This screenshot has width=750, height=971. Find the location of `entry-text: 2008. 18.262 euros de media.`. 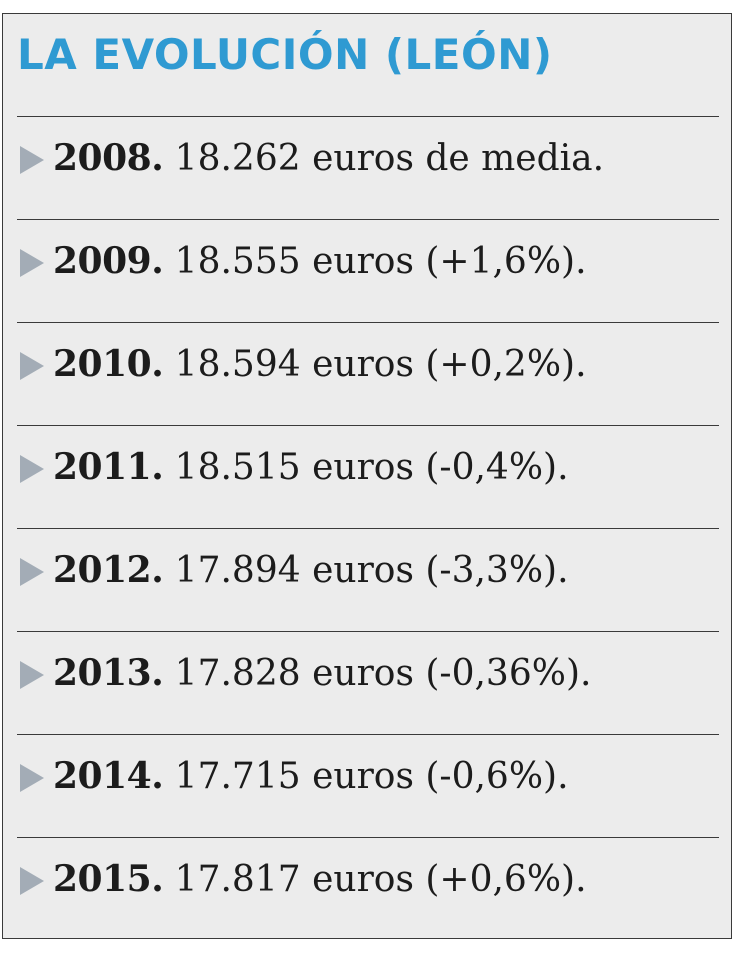

entry-text: 2008. 18.262 euros de media. is located at coordinates (328, 158).